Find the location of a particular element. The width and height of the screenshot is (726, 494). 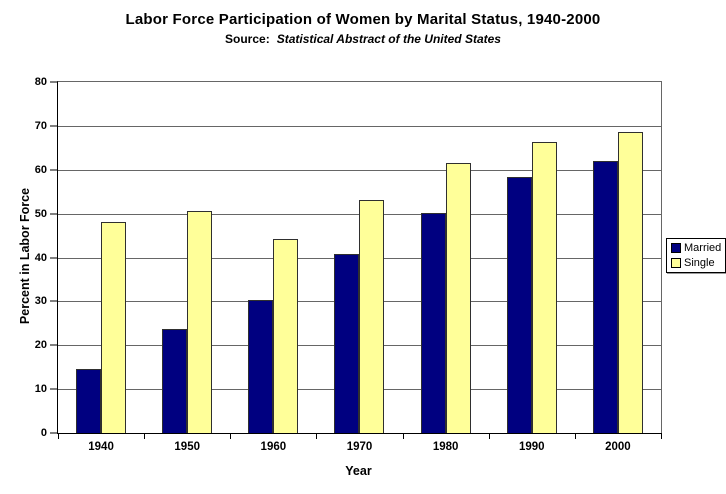

bar-single-1940 is located at coordinates (114, 327).